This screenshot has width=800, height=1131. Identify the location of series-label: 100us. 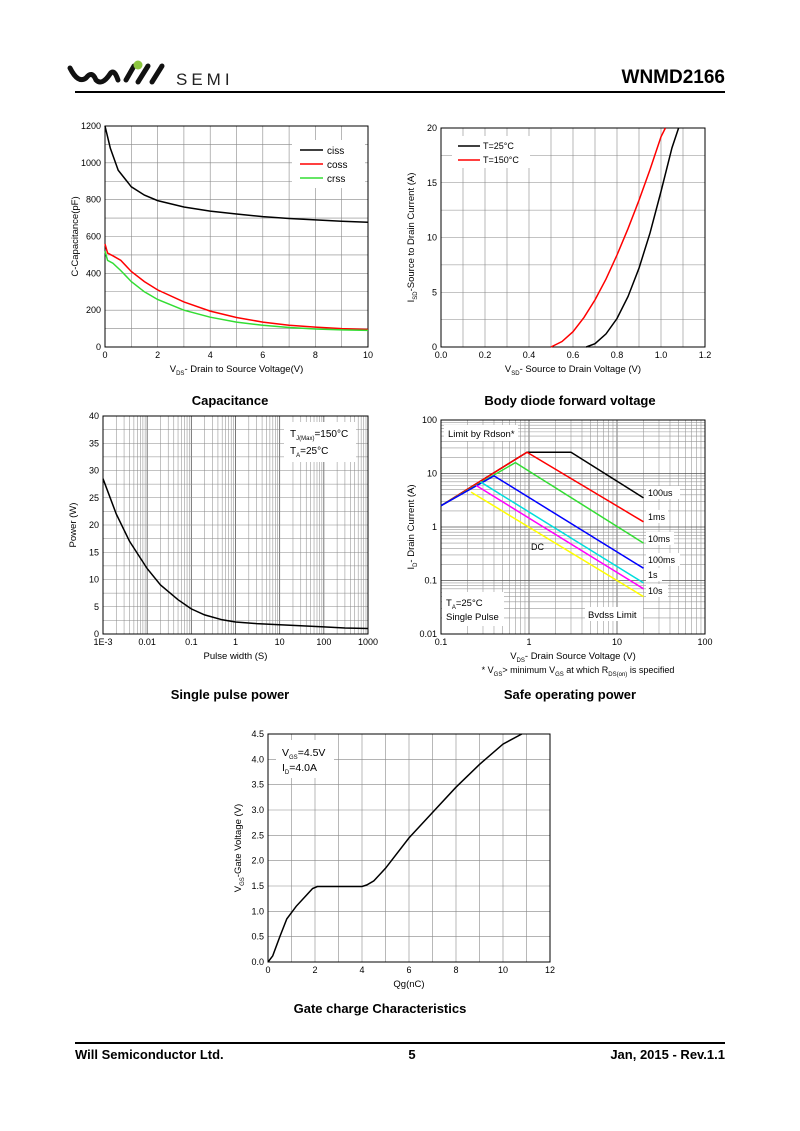
(660, 493).